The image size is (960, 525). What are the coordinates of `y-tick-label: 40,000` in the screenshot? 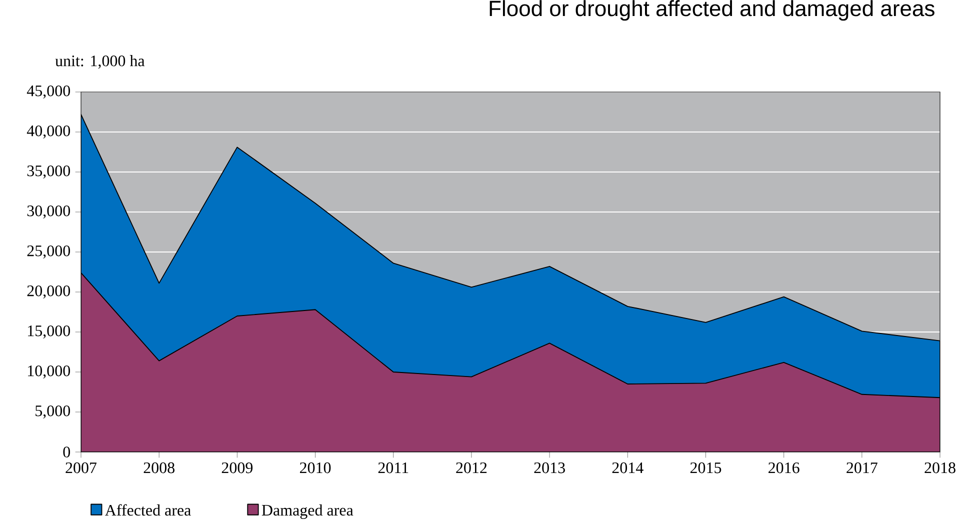 It's located at (48, 132).